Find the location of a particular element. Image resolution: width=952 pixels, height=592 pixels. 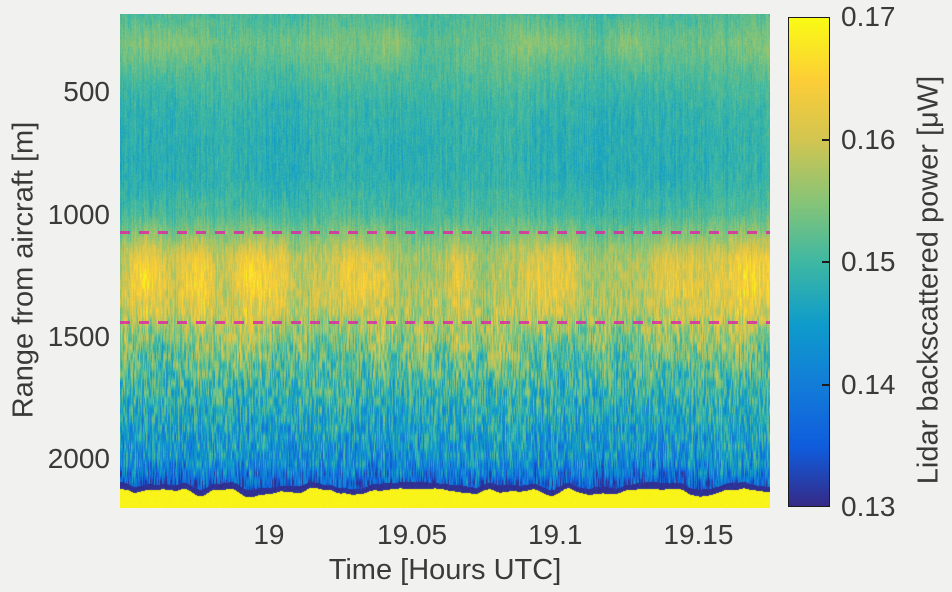

y-tick-label: 1500 is located at coordinates (78, 336).